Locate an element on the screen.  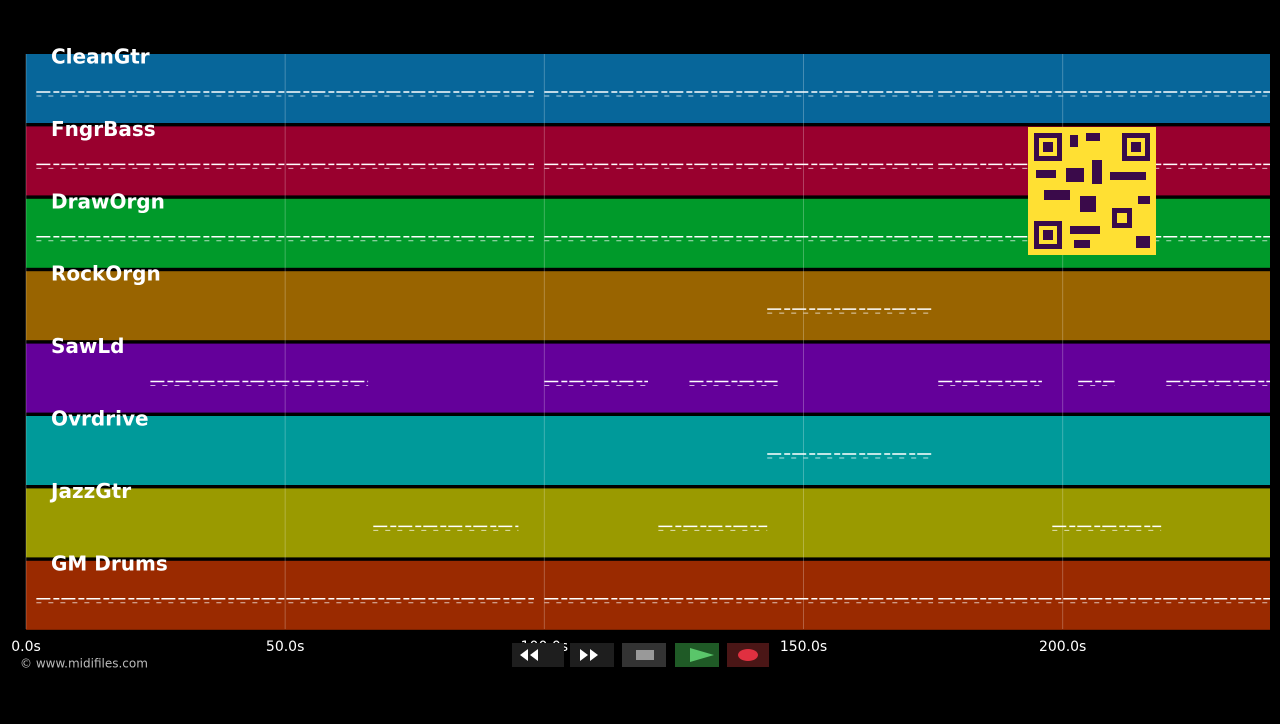
x-tick-label: 0.0s is located at coordinates (26, 647).